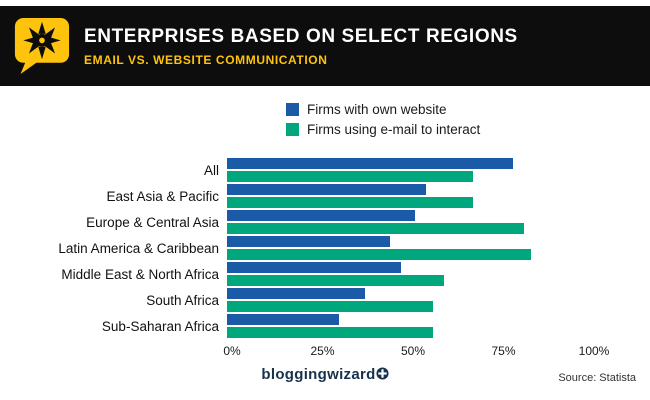 This screenshot has height=400, width=650. I want to click on chart-row: East Asia & Pacific, so click(325, 196).